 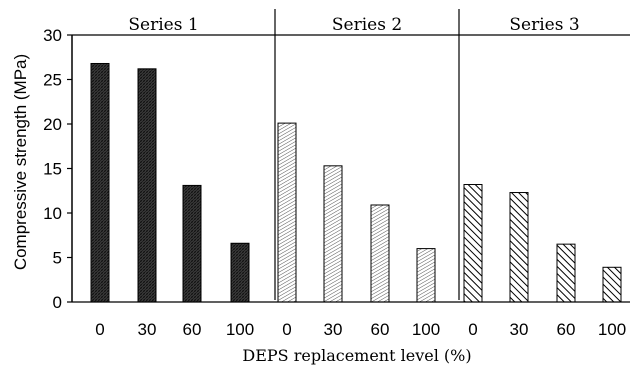 What do you see at coordinates (52, 169) in the screenshot?
I see `y-tick-label: 15` at bounding box center [52, 169].